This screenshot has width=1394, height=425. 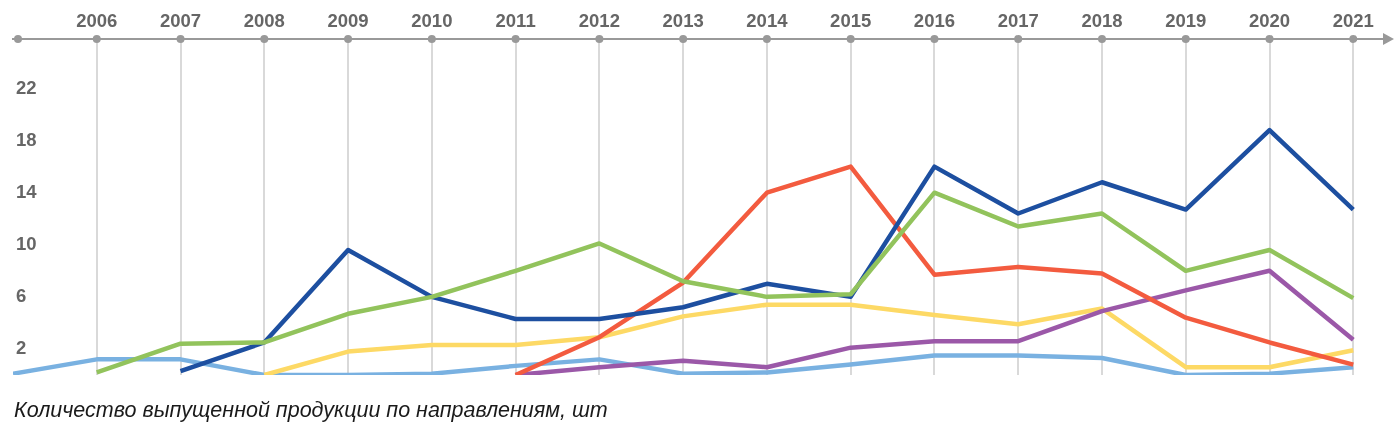 I want to click on y-tick-label: 2, so click(x=21, y=348).